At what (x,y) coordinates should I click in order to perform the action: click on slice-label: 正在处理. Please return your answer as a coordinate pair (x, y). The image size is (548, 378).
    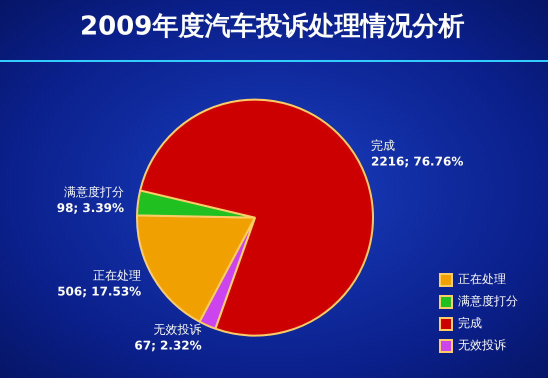
    Looking at the image, I should click on (117, 275).